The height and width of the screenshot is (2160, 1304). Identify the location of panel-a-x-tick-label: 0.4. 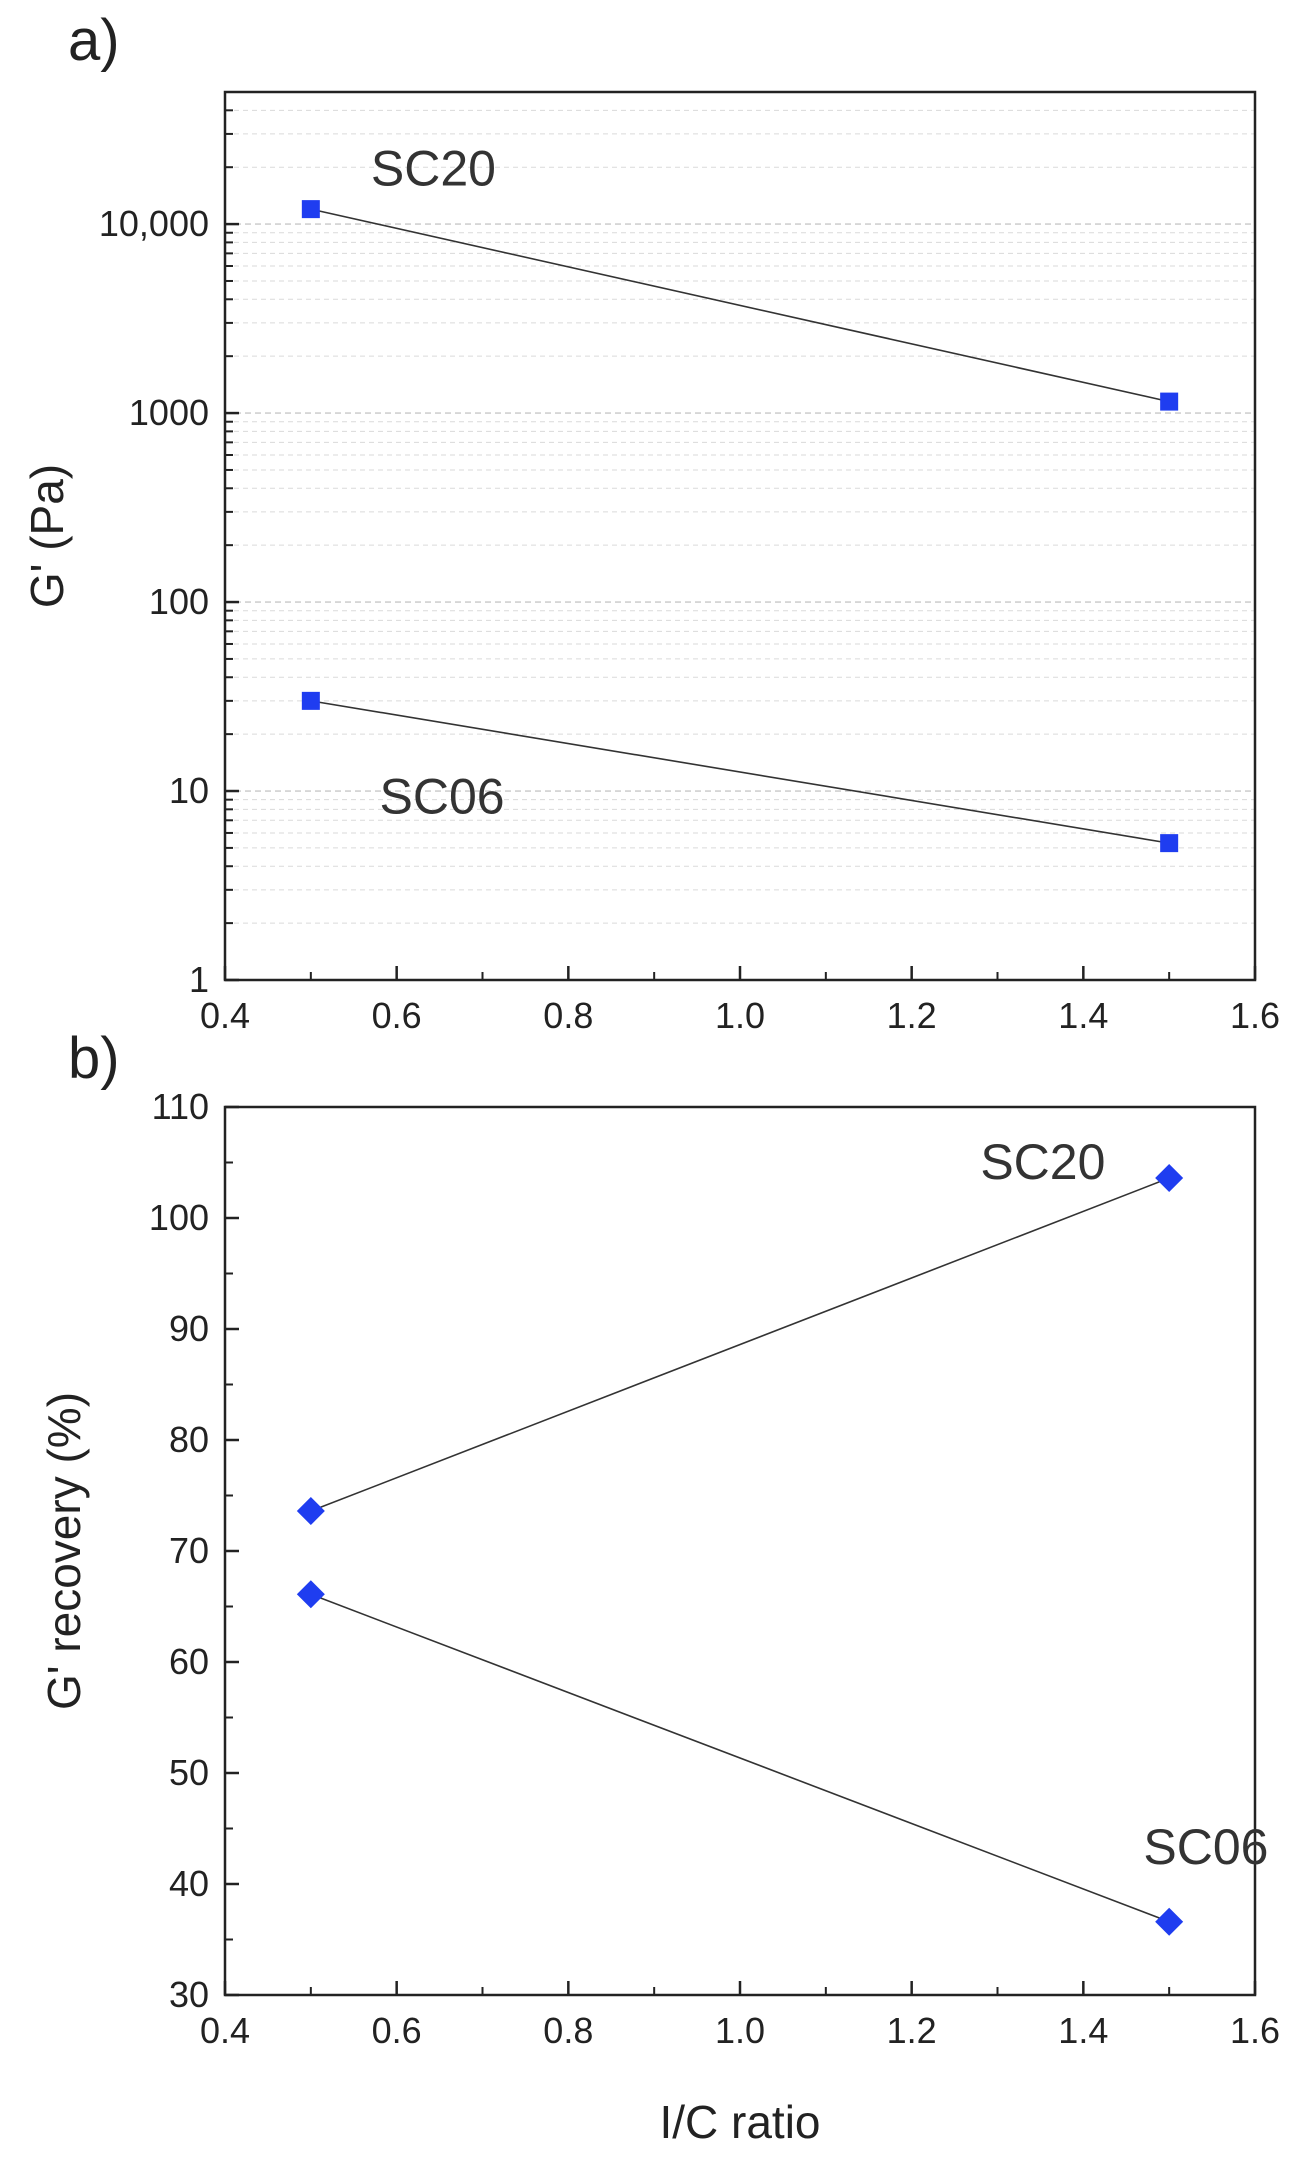
(225, 1015).